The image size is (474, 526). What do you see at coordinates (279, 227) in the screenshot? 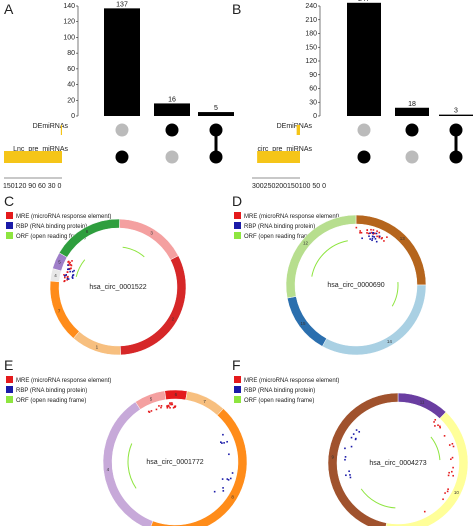
I see `legend-label: RBP (RNA binding protein)` at bounding box center [279, 227].